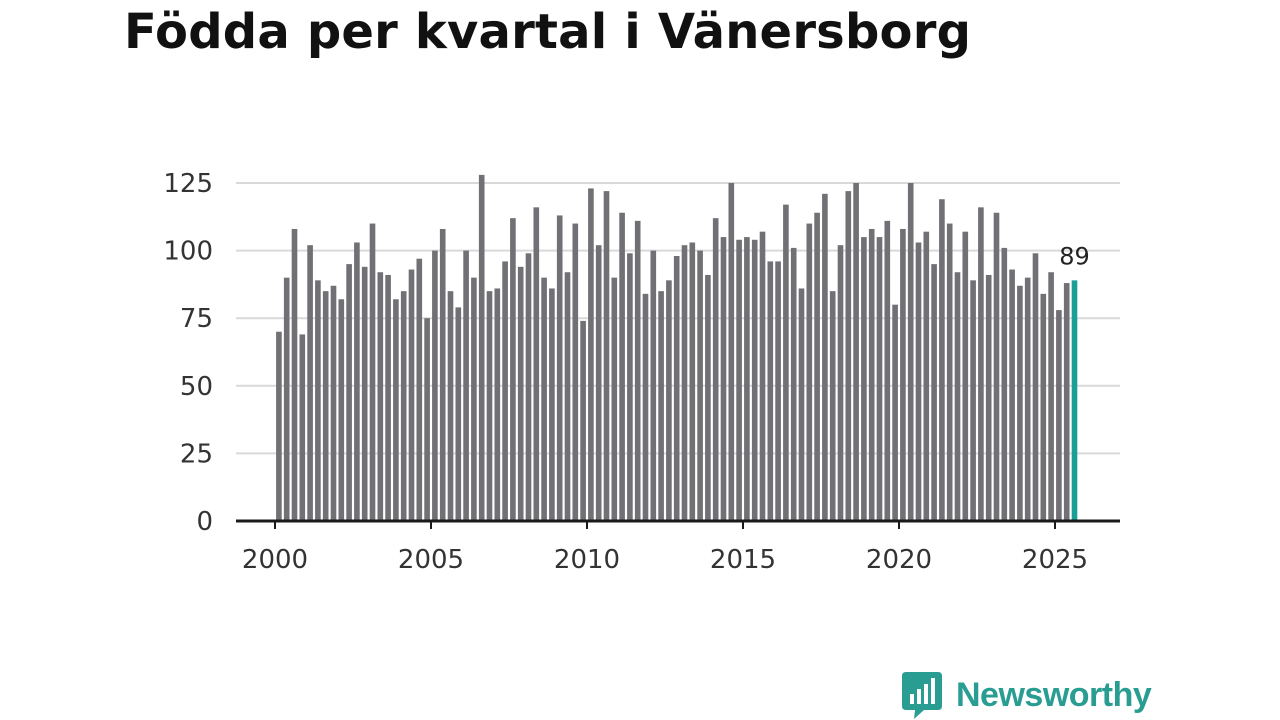 The image size is (1280, 720). What do you see at coordinates (431, 560) in the screenshot?
I see `x-tick-label: 2005` at bounding box center [431, 560].